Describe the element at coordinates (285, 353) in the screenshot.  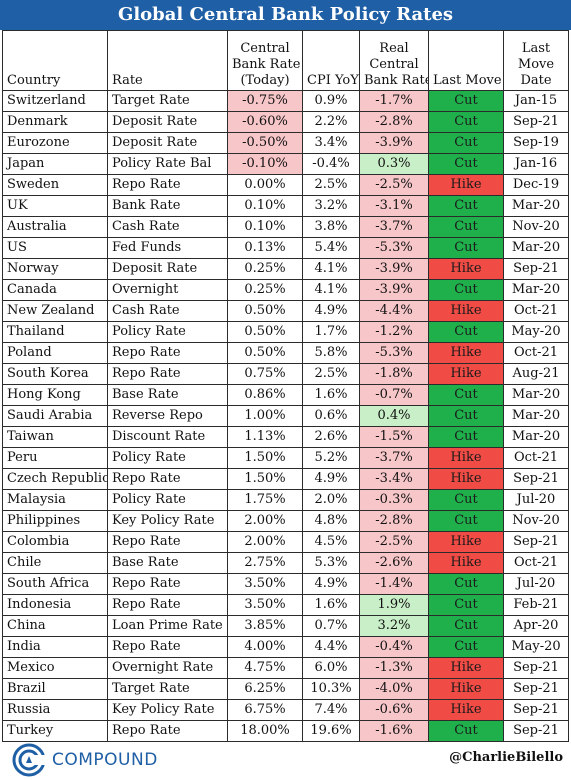
I see `table-row: Poland Repo Rate 0.50% 5.8% -5.3% Hike Oct-21` at that location.